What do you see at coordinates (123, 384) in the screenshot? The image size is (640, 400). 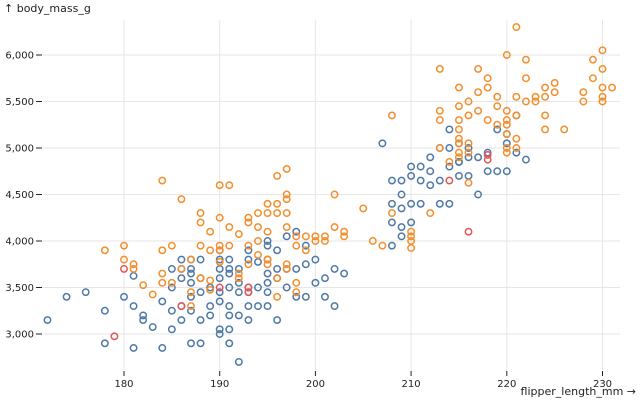 I see `x-tick-label: 180` at bounding box center [123, 384].